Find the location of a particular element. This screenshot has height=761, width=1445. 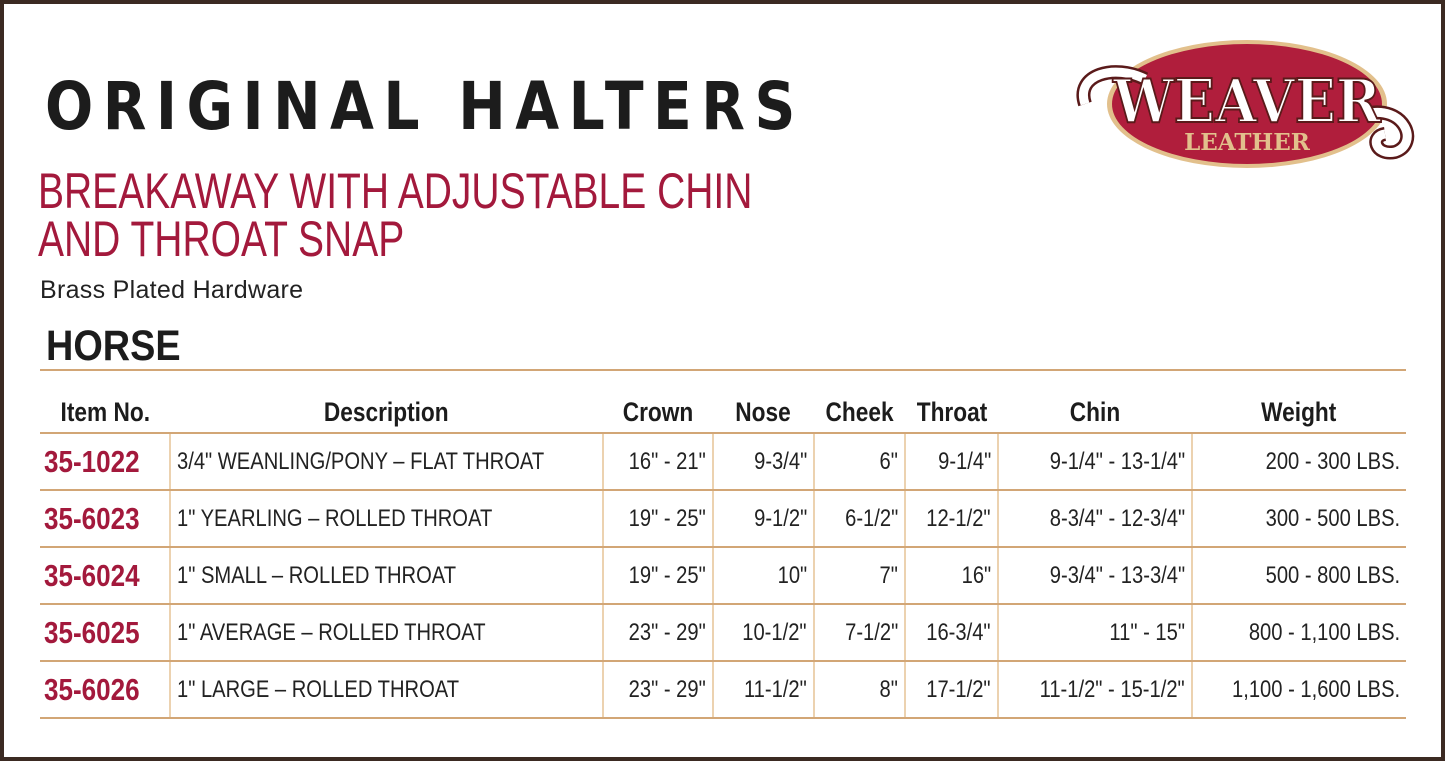

cell-throat: 16-3/4" is located at coordinates (951, 633).